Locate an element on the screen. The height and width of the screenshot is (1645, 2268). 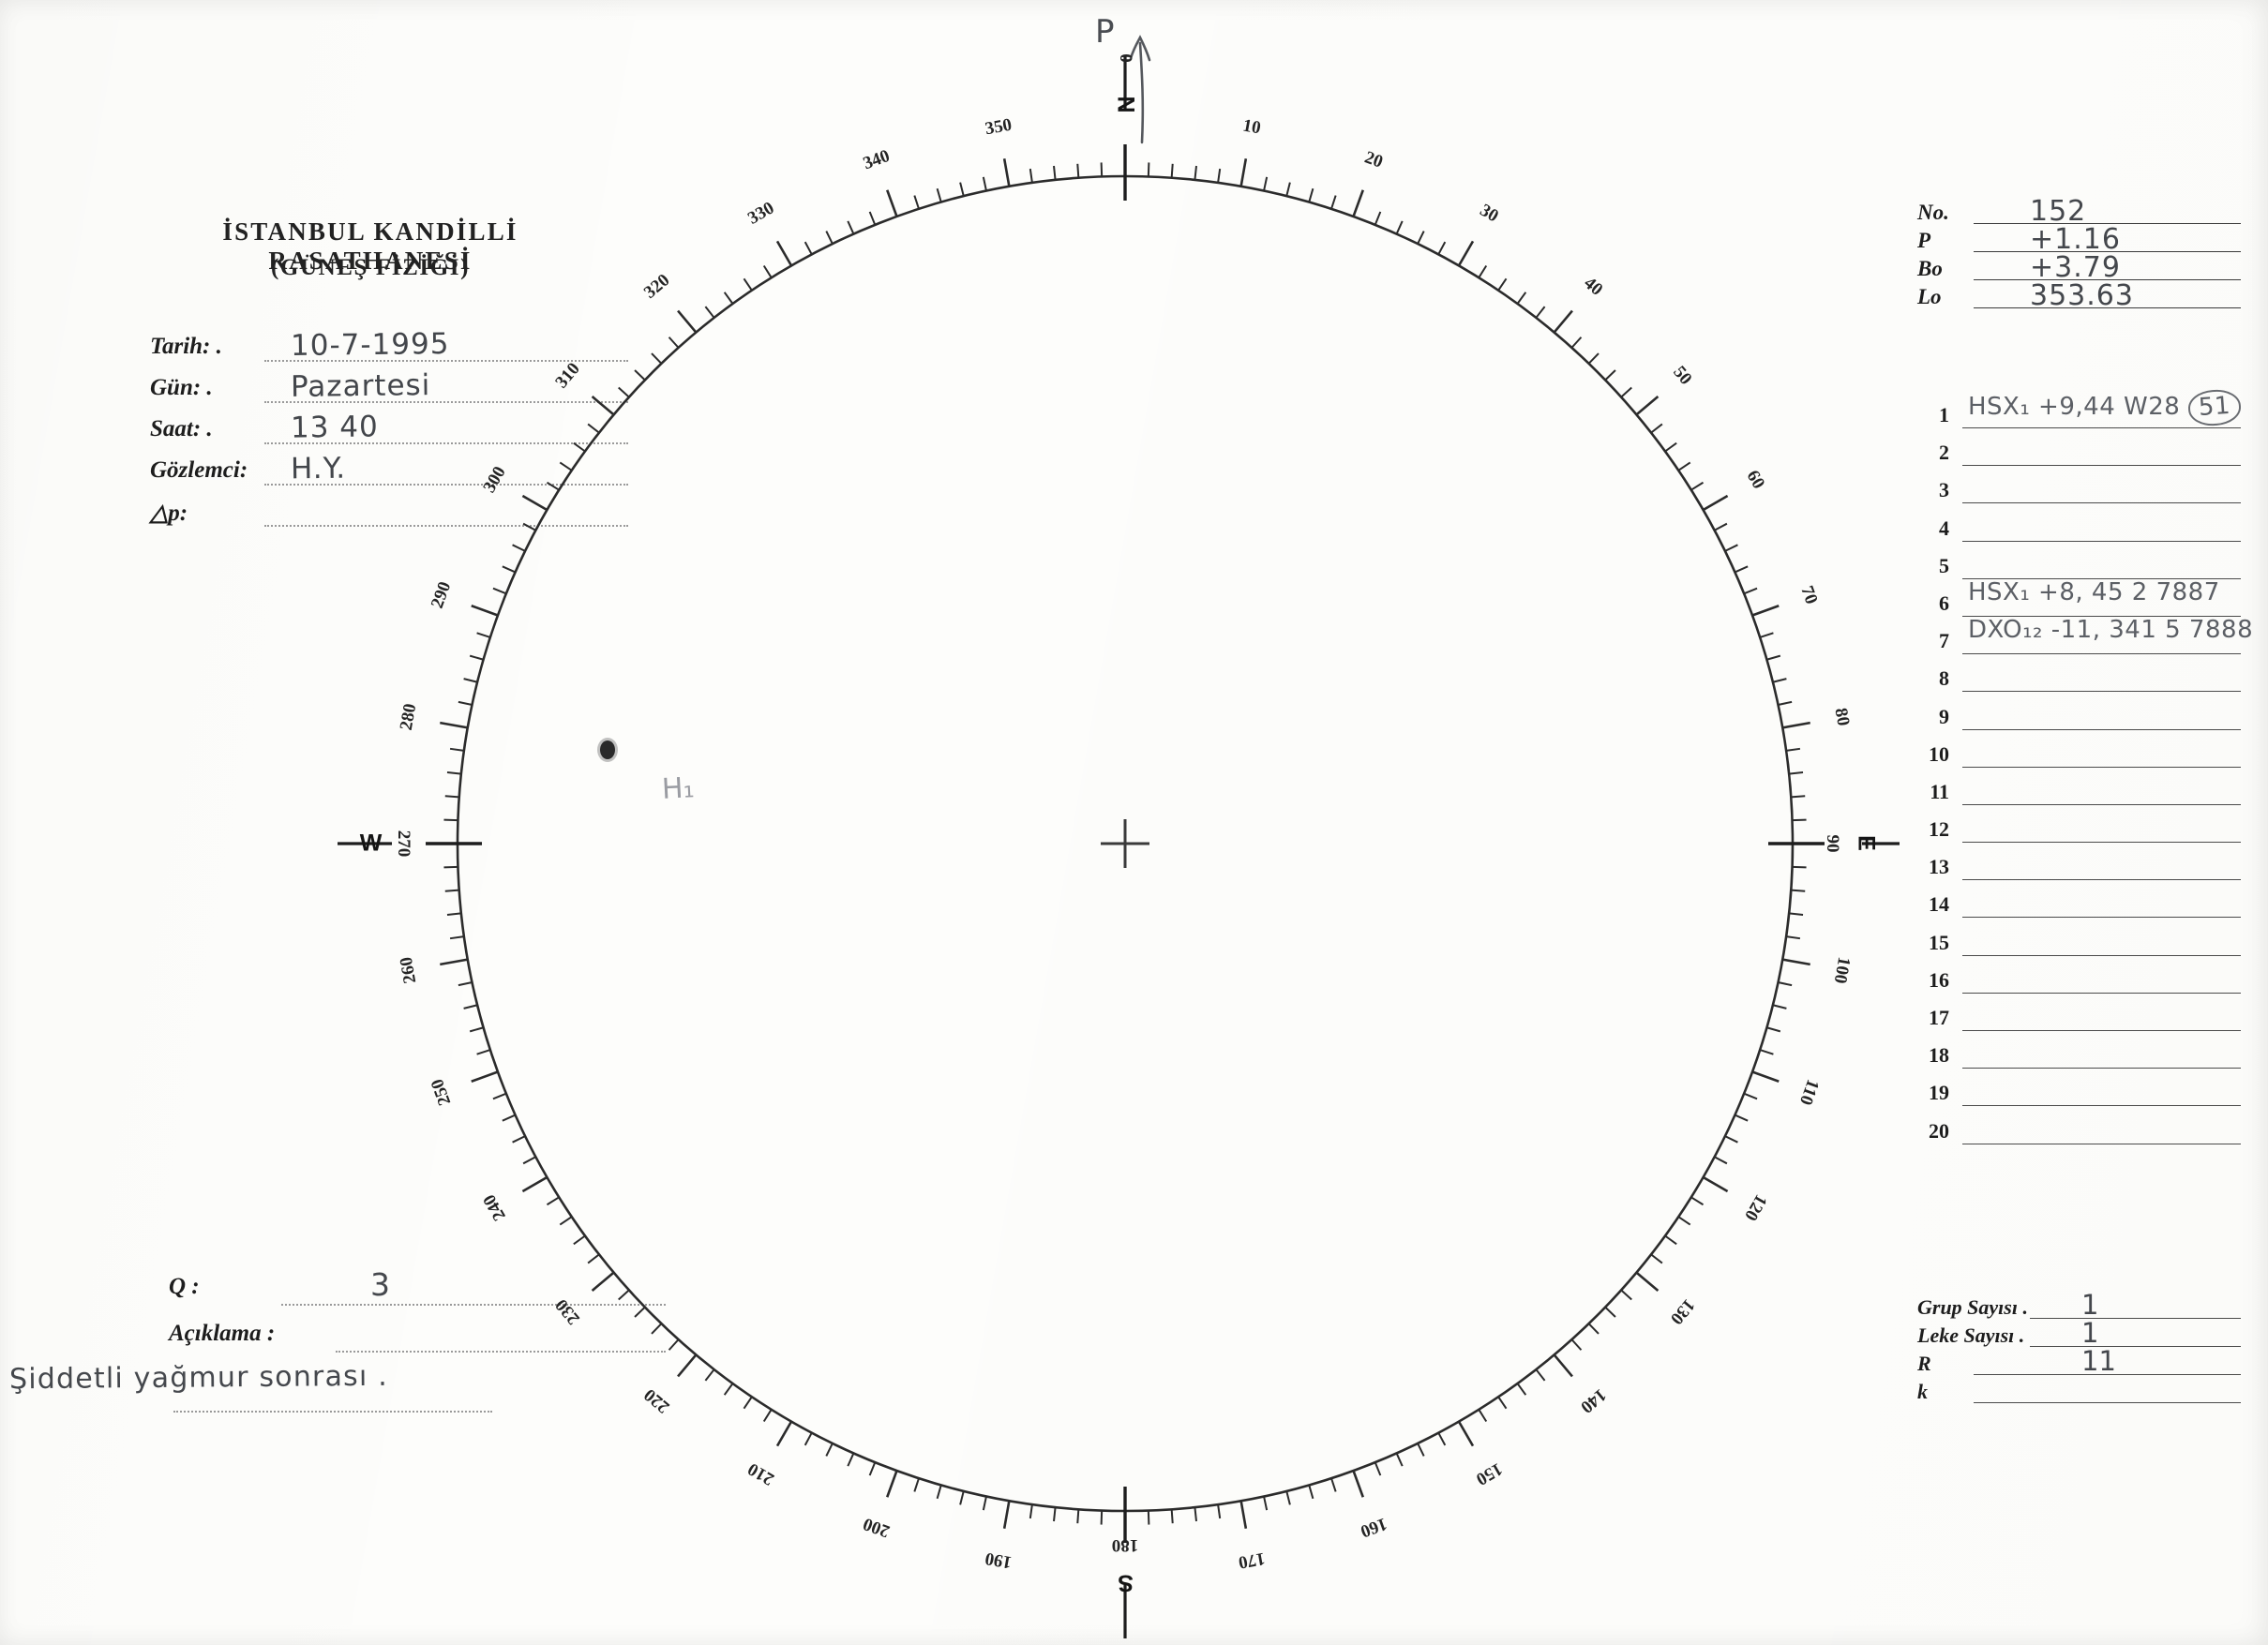
degree-tick-label: 240 is located at coordinates (495, 1207).